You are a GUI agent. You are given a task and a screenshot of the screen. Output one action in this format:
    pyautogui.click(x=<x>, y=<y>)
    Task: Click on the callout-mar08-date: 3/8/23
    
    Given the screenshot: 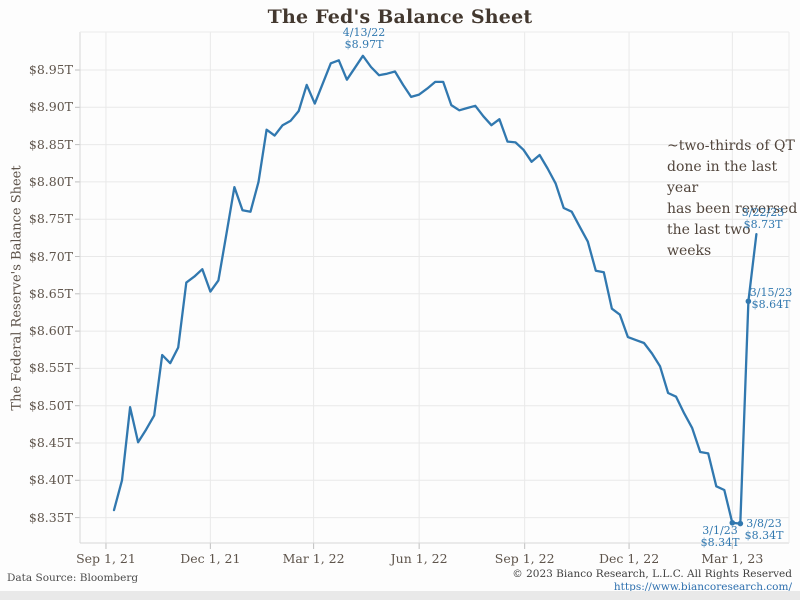 What is the action you would take?
    pyautogui.click(x=764, y=523)
    